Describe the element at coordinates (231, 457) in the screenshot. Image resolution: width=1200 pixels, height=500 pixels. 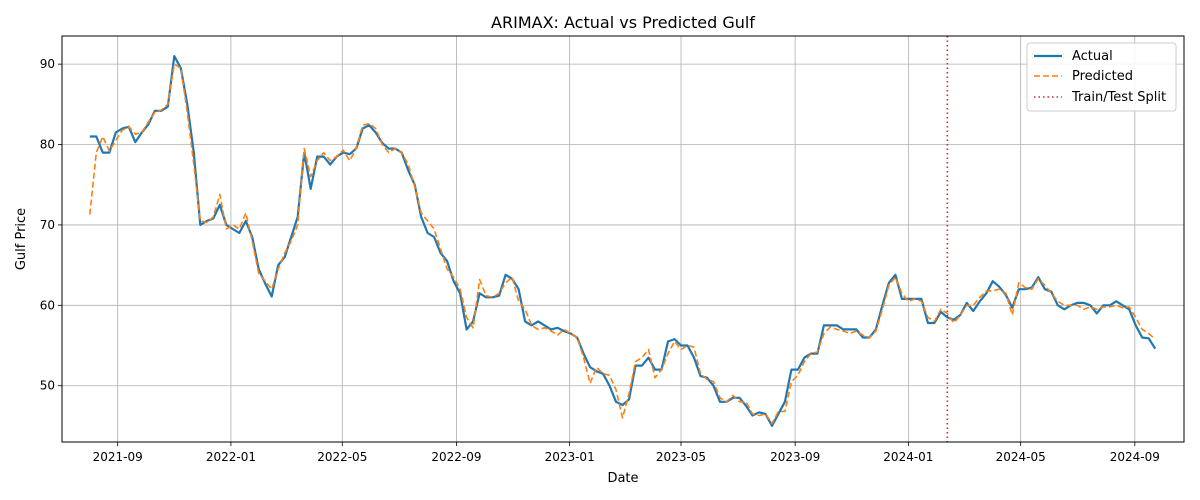
I see `x-tick-label: 2022-01` at that location.